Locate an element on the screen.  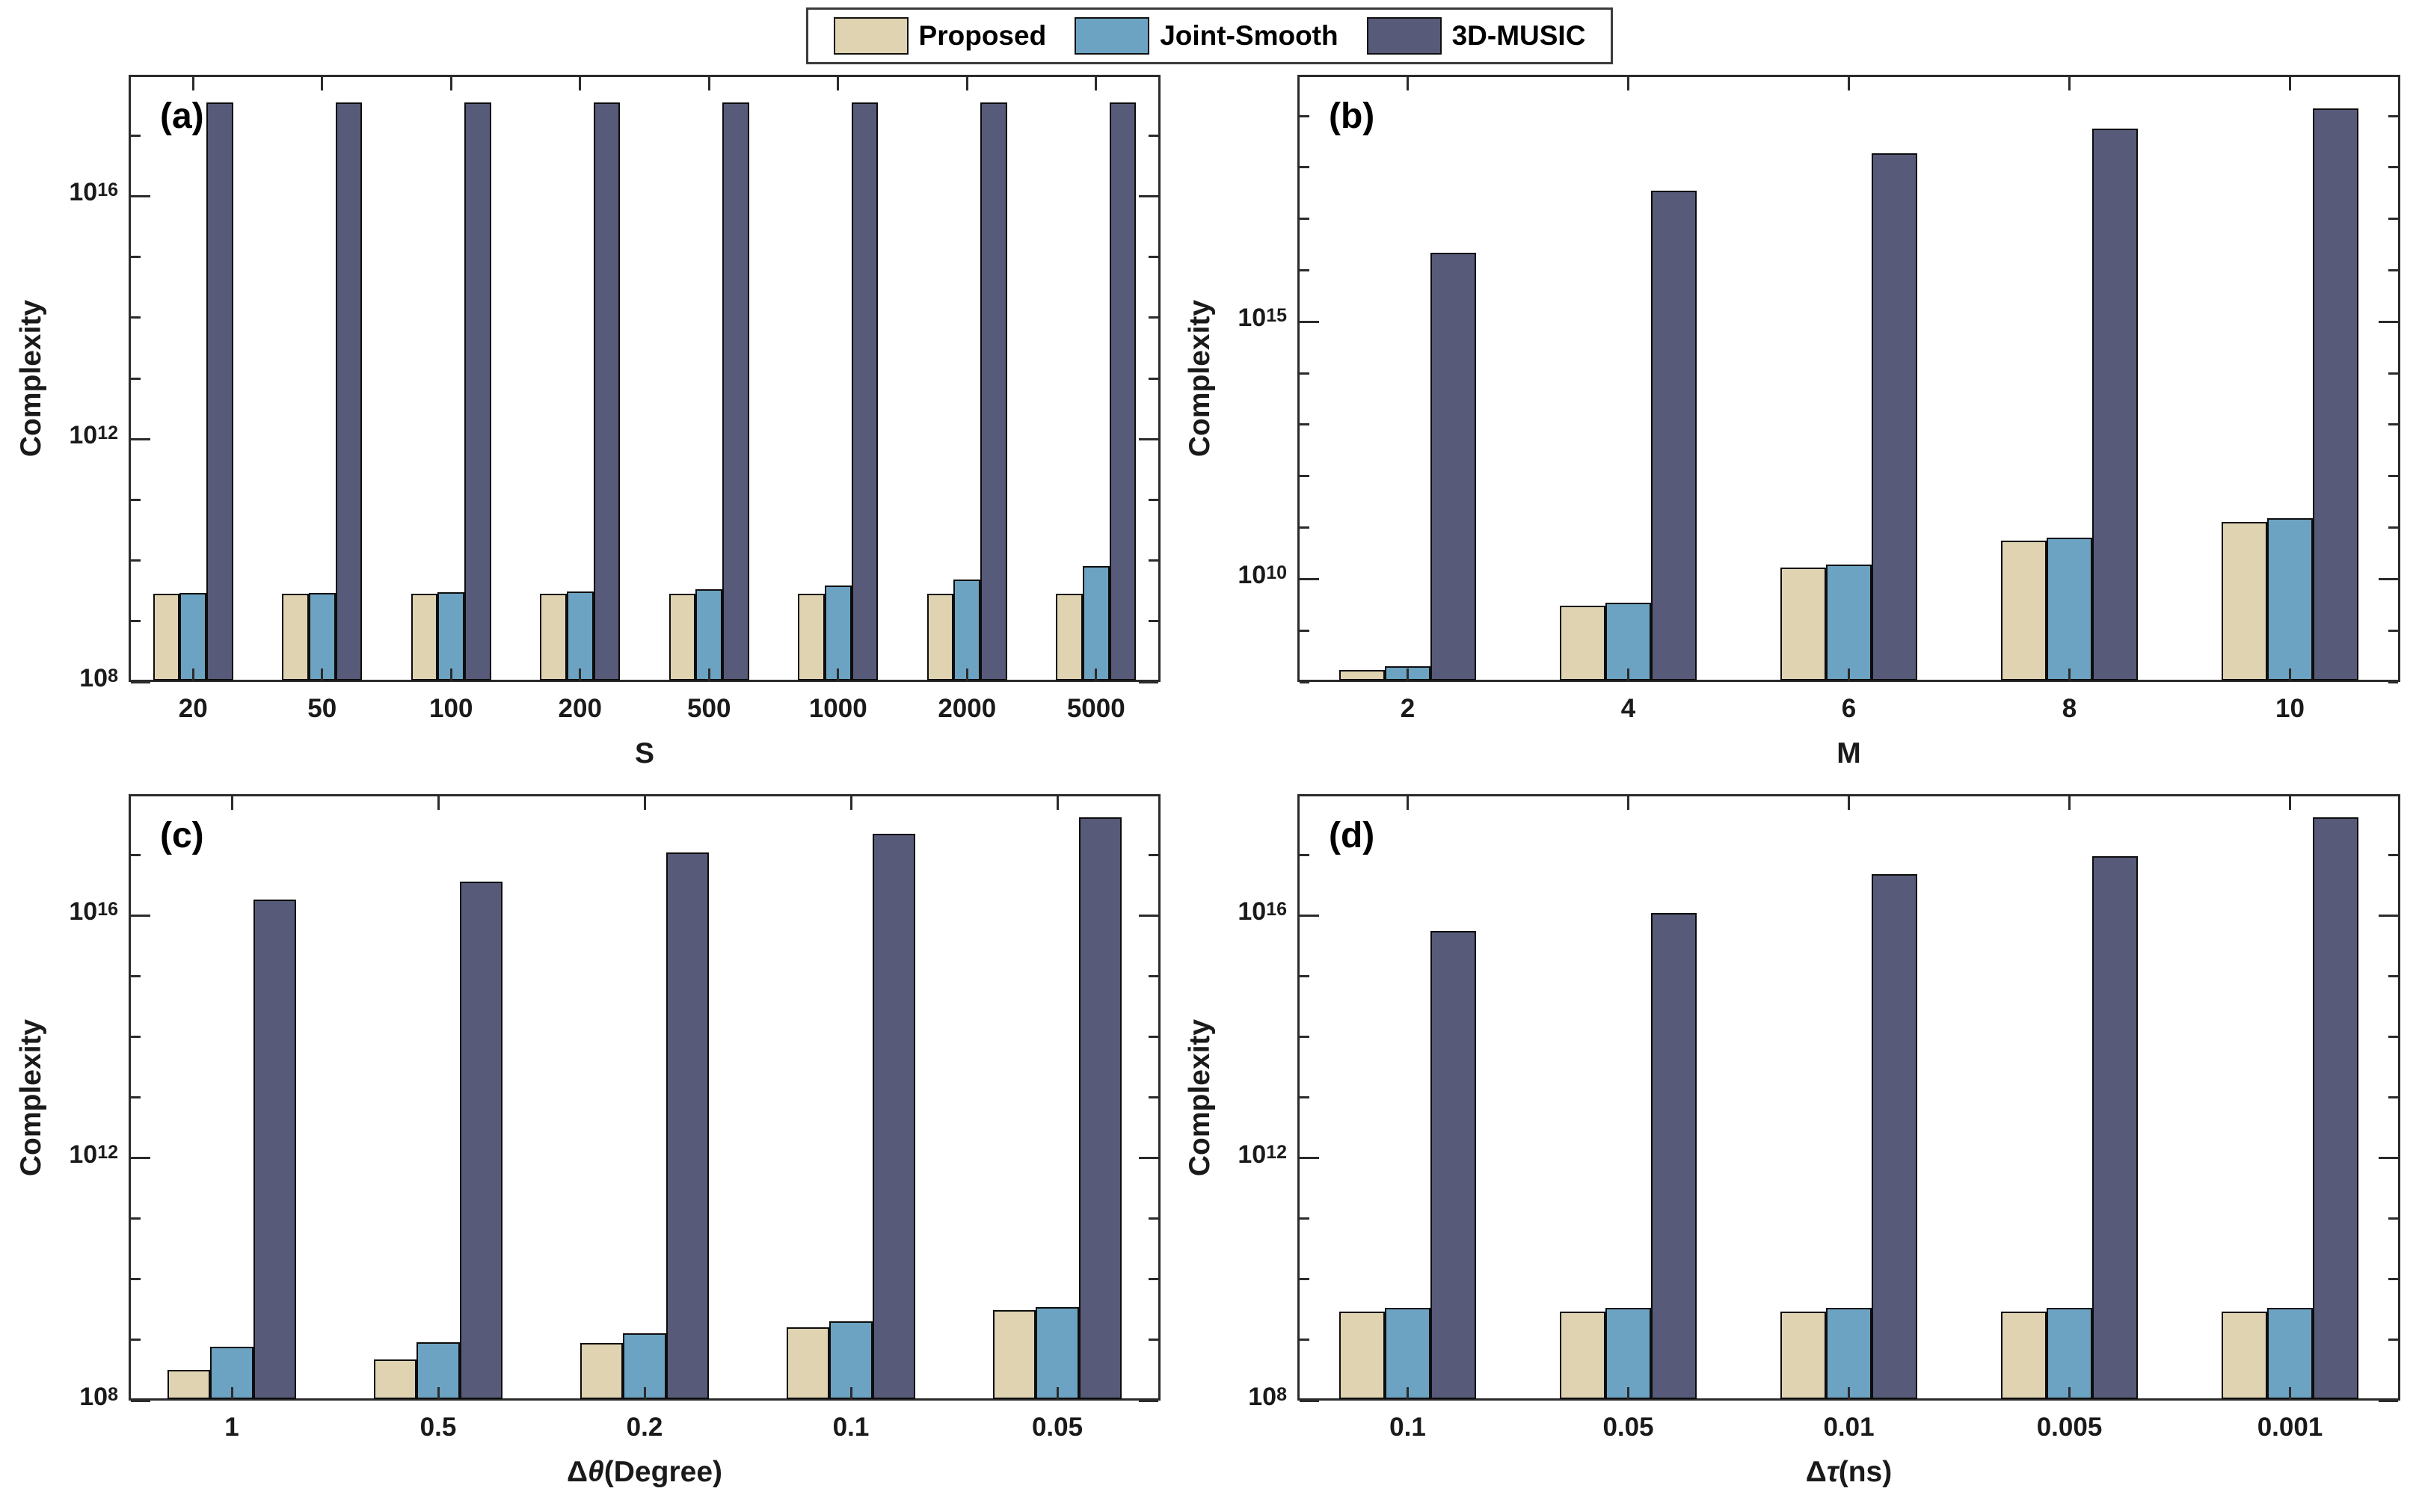
xtick-label-0.1: 0.1 is located at coordinates (1407, 1427).